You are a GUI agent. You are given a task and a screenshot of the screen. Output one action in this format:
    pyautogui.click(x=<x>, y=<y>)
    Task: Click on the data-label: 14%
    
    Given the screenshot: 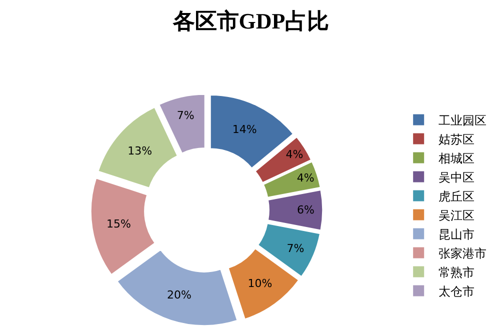 What is the action you would take?
    pyautogui.click(x=244, y=129)
    